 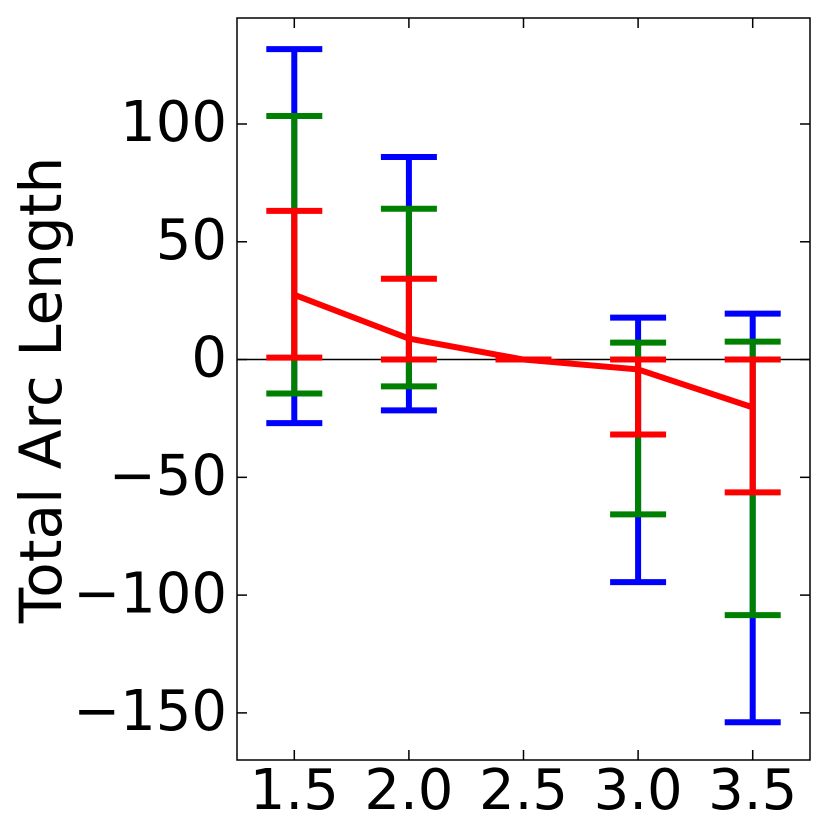 What do you see at coordinates (150, 711) in the screenshot?
I see `y-tick-label: −150` at bounding box center [150, 711].